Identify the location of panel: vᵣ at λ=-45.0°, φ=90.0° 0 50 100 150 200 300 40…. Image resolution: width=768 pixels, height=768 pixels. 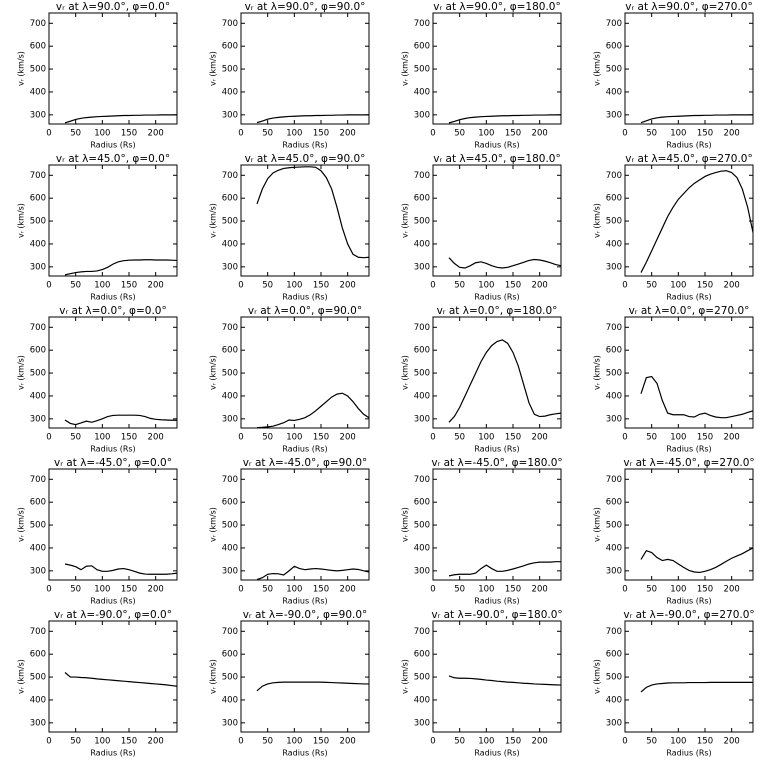
(289, 531).